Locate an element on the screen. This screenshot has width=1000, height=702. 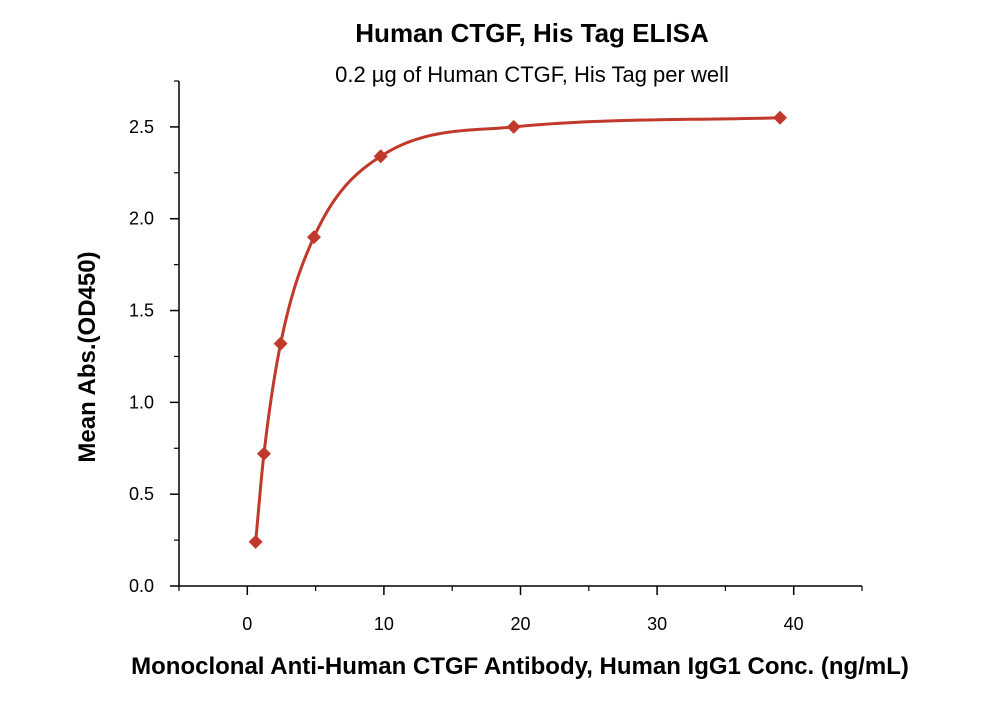
y-tick-label: 2.5 is located at coordinates (141, 127).